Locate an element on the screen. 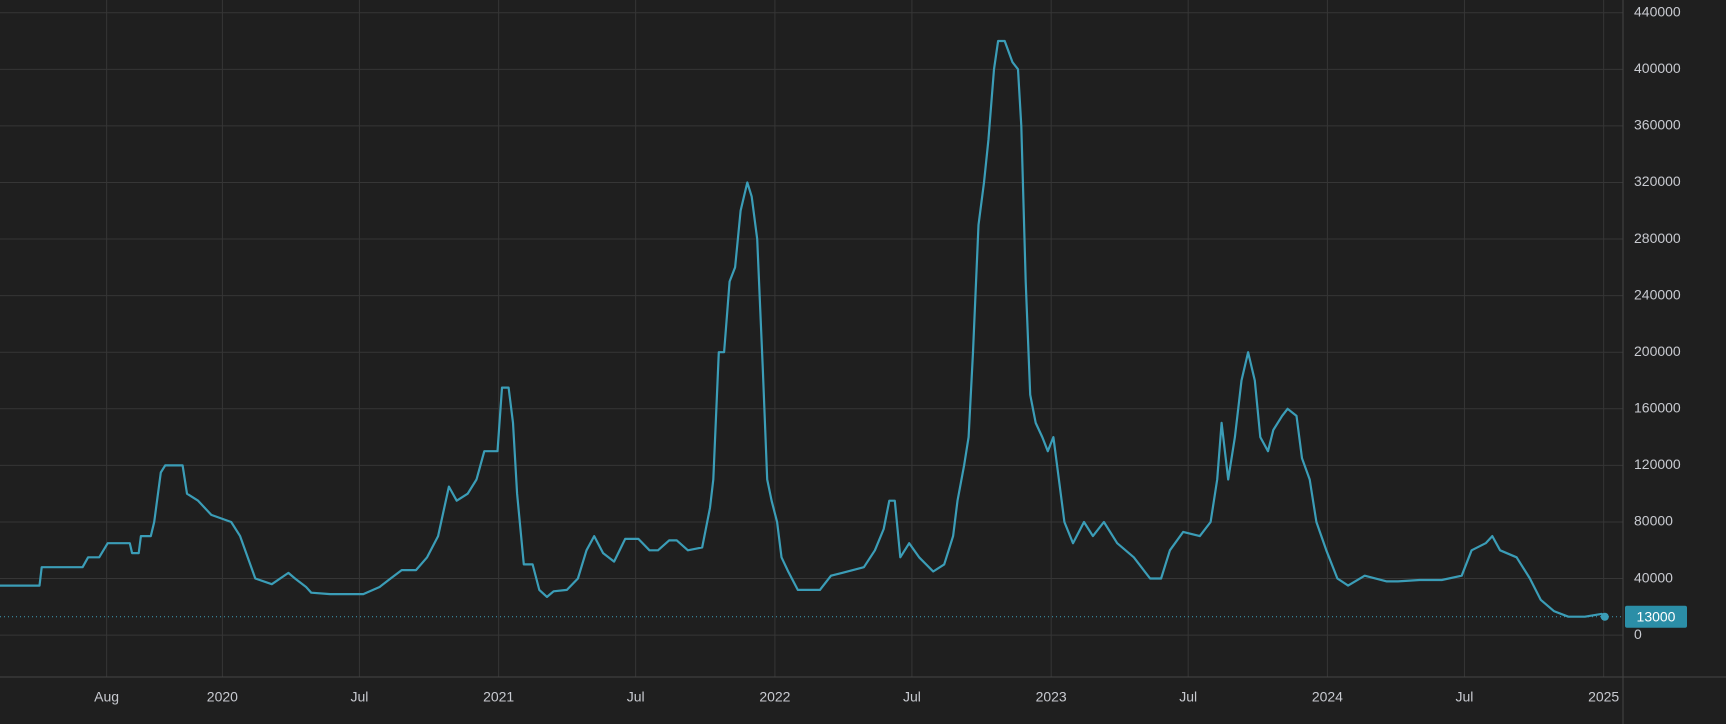 This screenshot has height=724, width=1726. last-value-box is located at coordinates (1656, 616).